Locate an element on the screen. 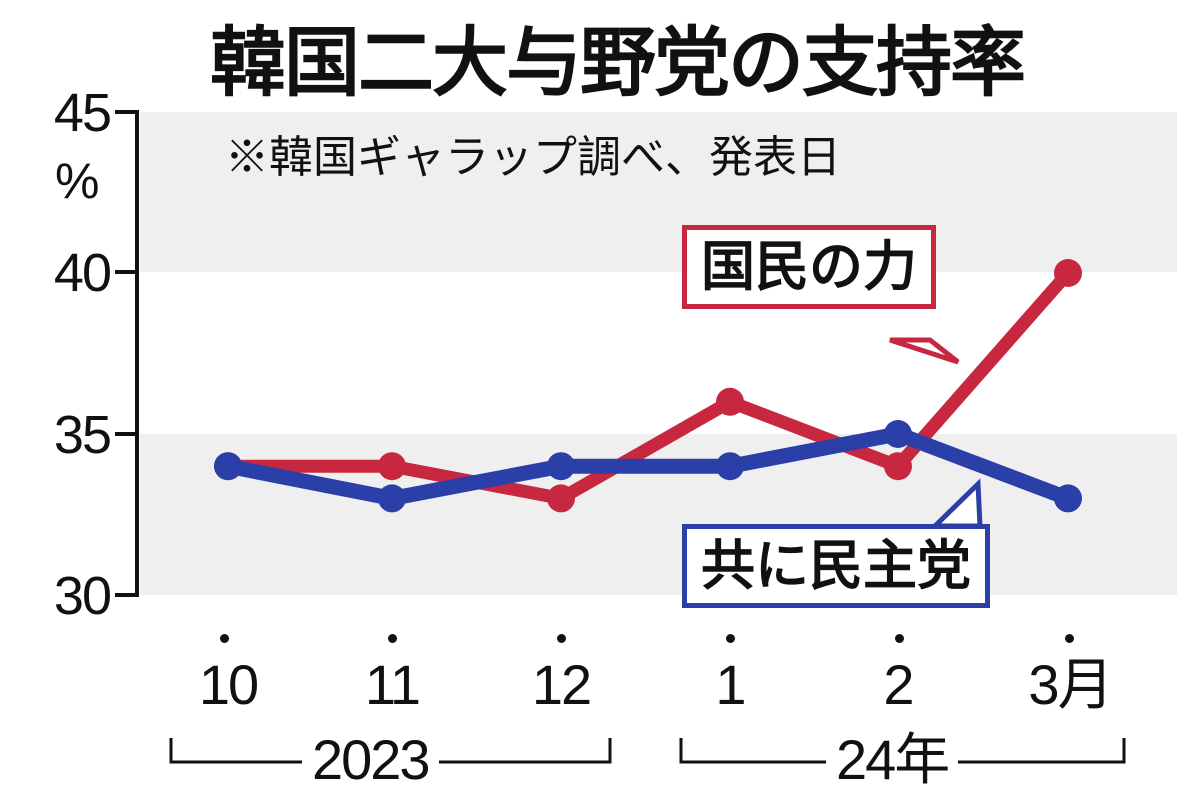 This screenshot has width=1200, height=807. dpk-series-line is located at coordinates (648, 466).